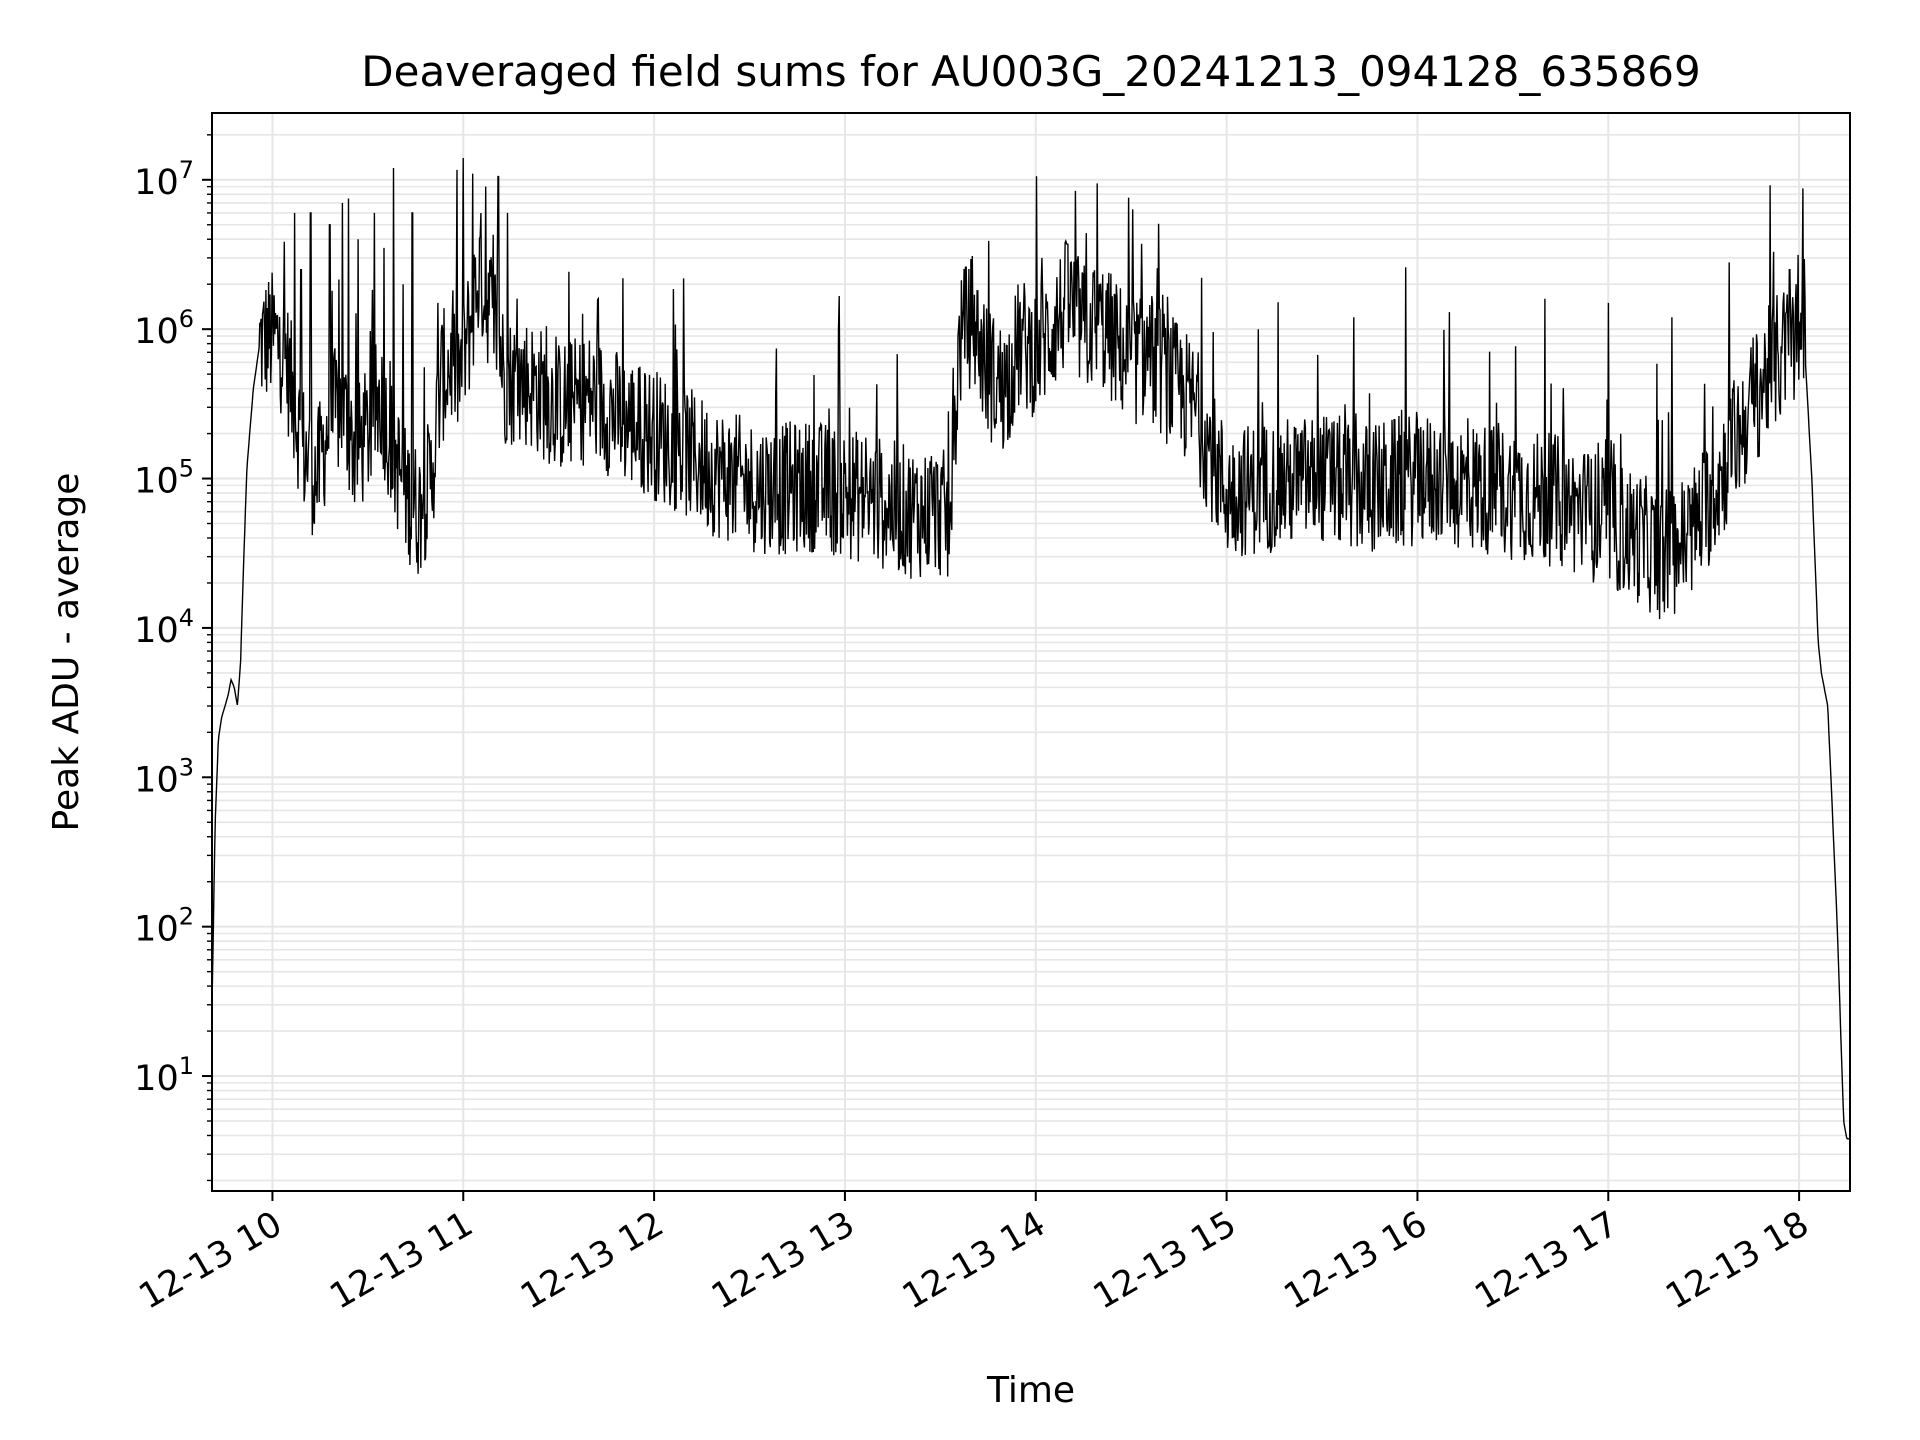 The height and width of the screenshot is (1440, 1920). Describe the element at coordinates (164, 478) in the screenshot. I see `y-tick-label: 10⁵` at that location.